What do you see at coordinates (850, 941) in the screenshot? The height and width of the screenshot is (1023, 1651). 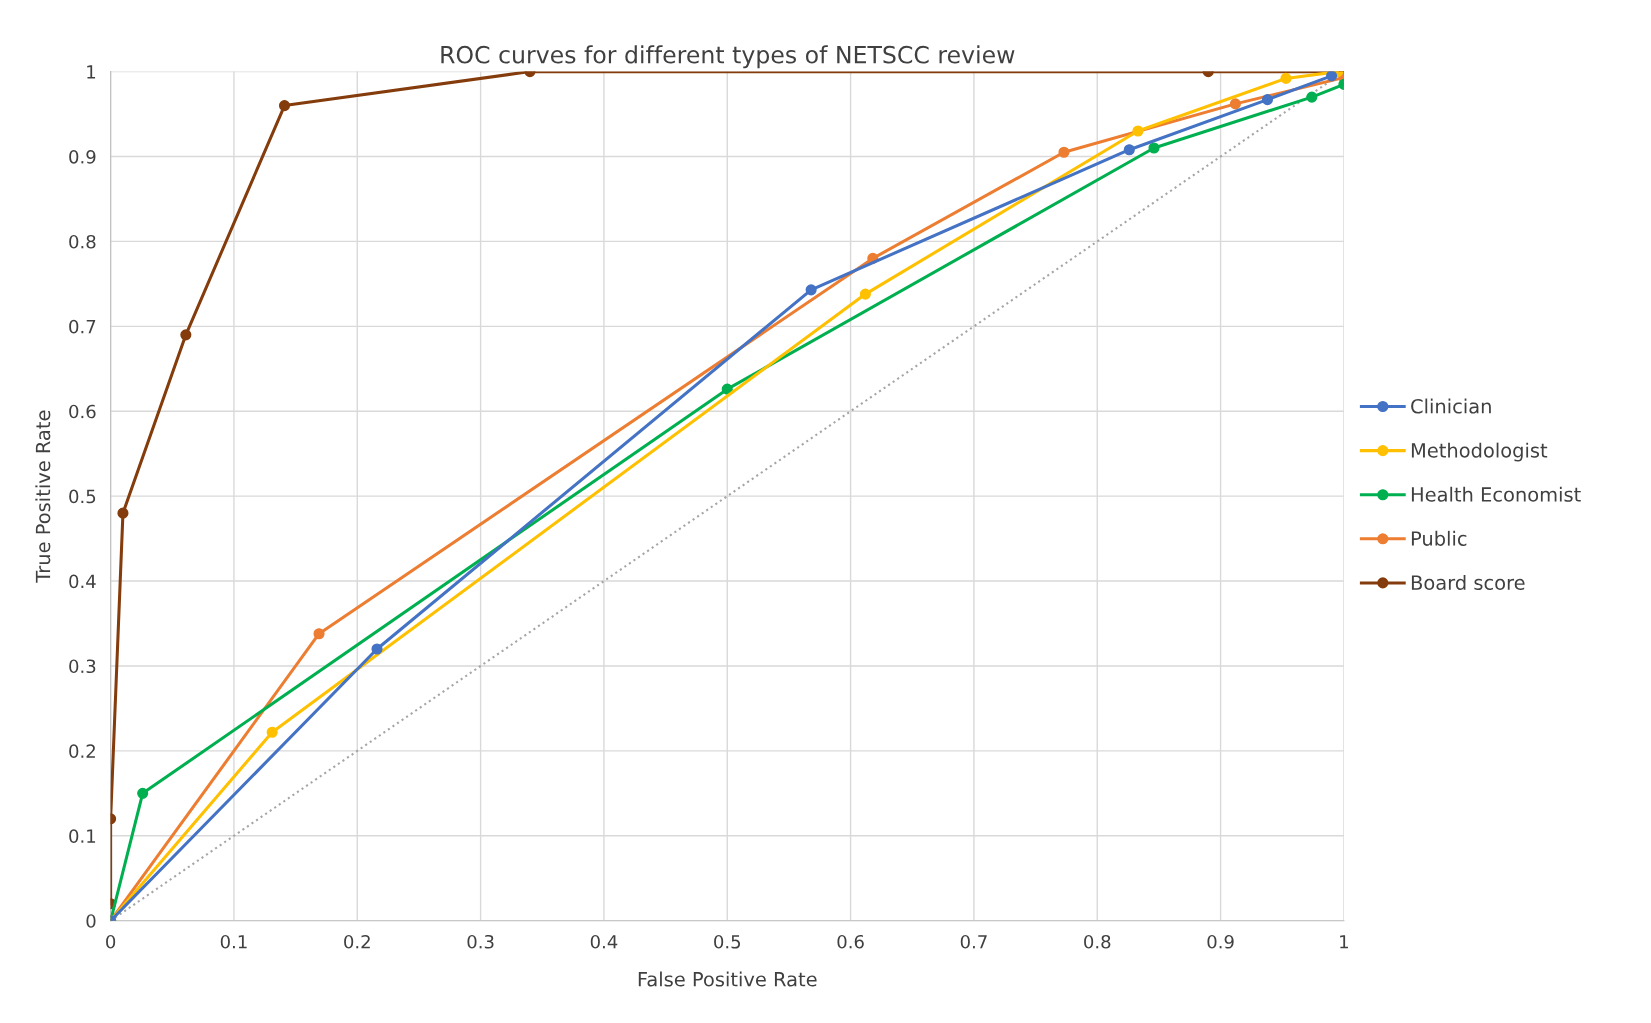 I see `x-tick-label: 0.6` at bounding box center [850, 941].